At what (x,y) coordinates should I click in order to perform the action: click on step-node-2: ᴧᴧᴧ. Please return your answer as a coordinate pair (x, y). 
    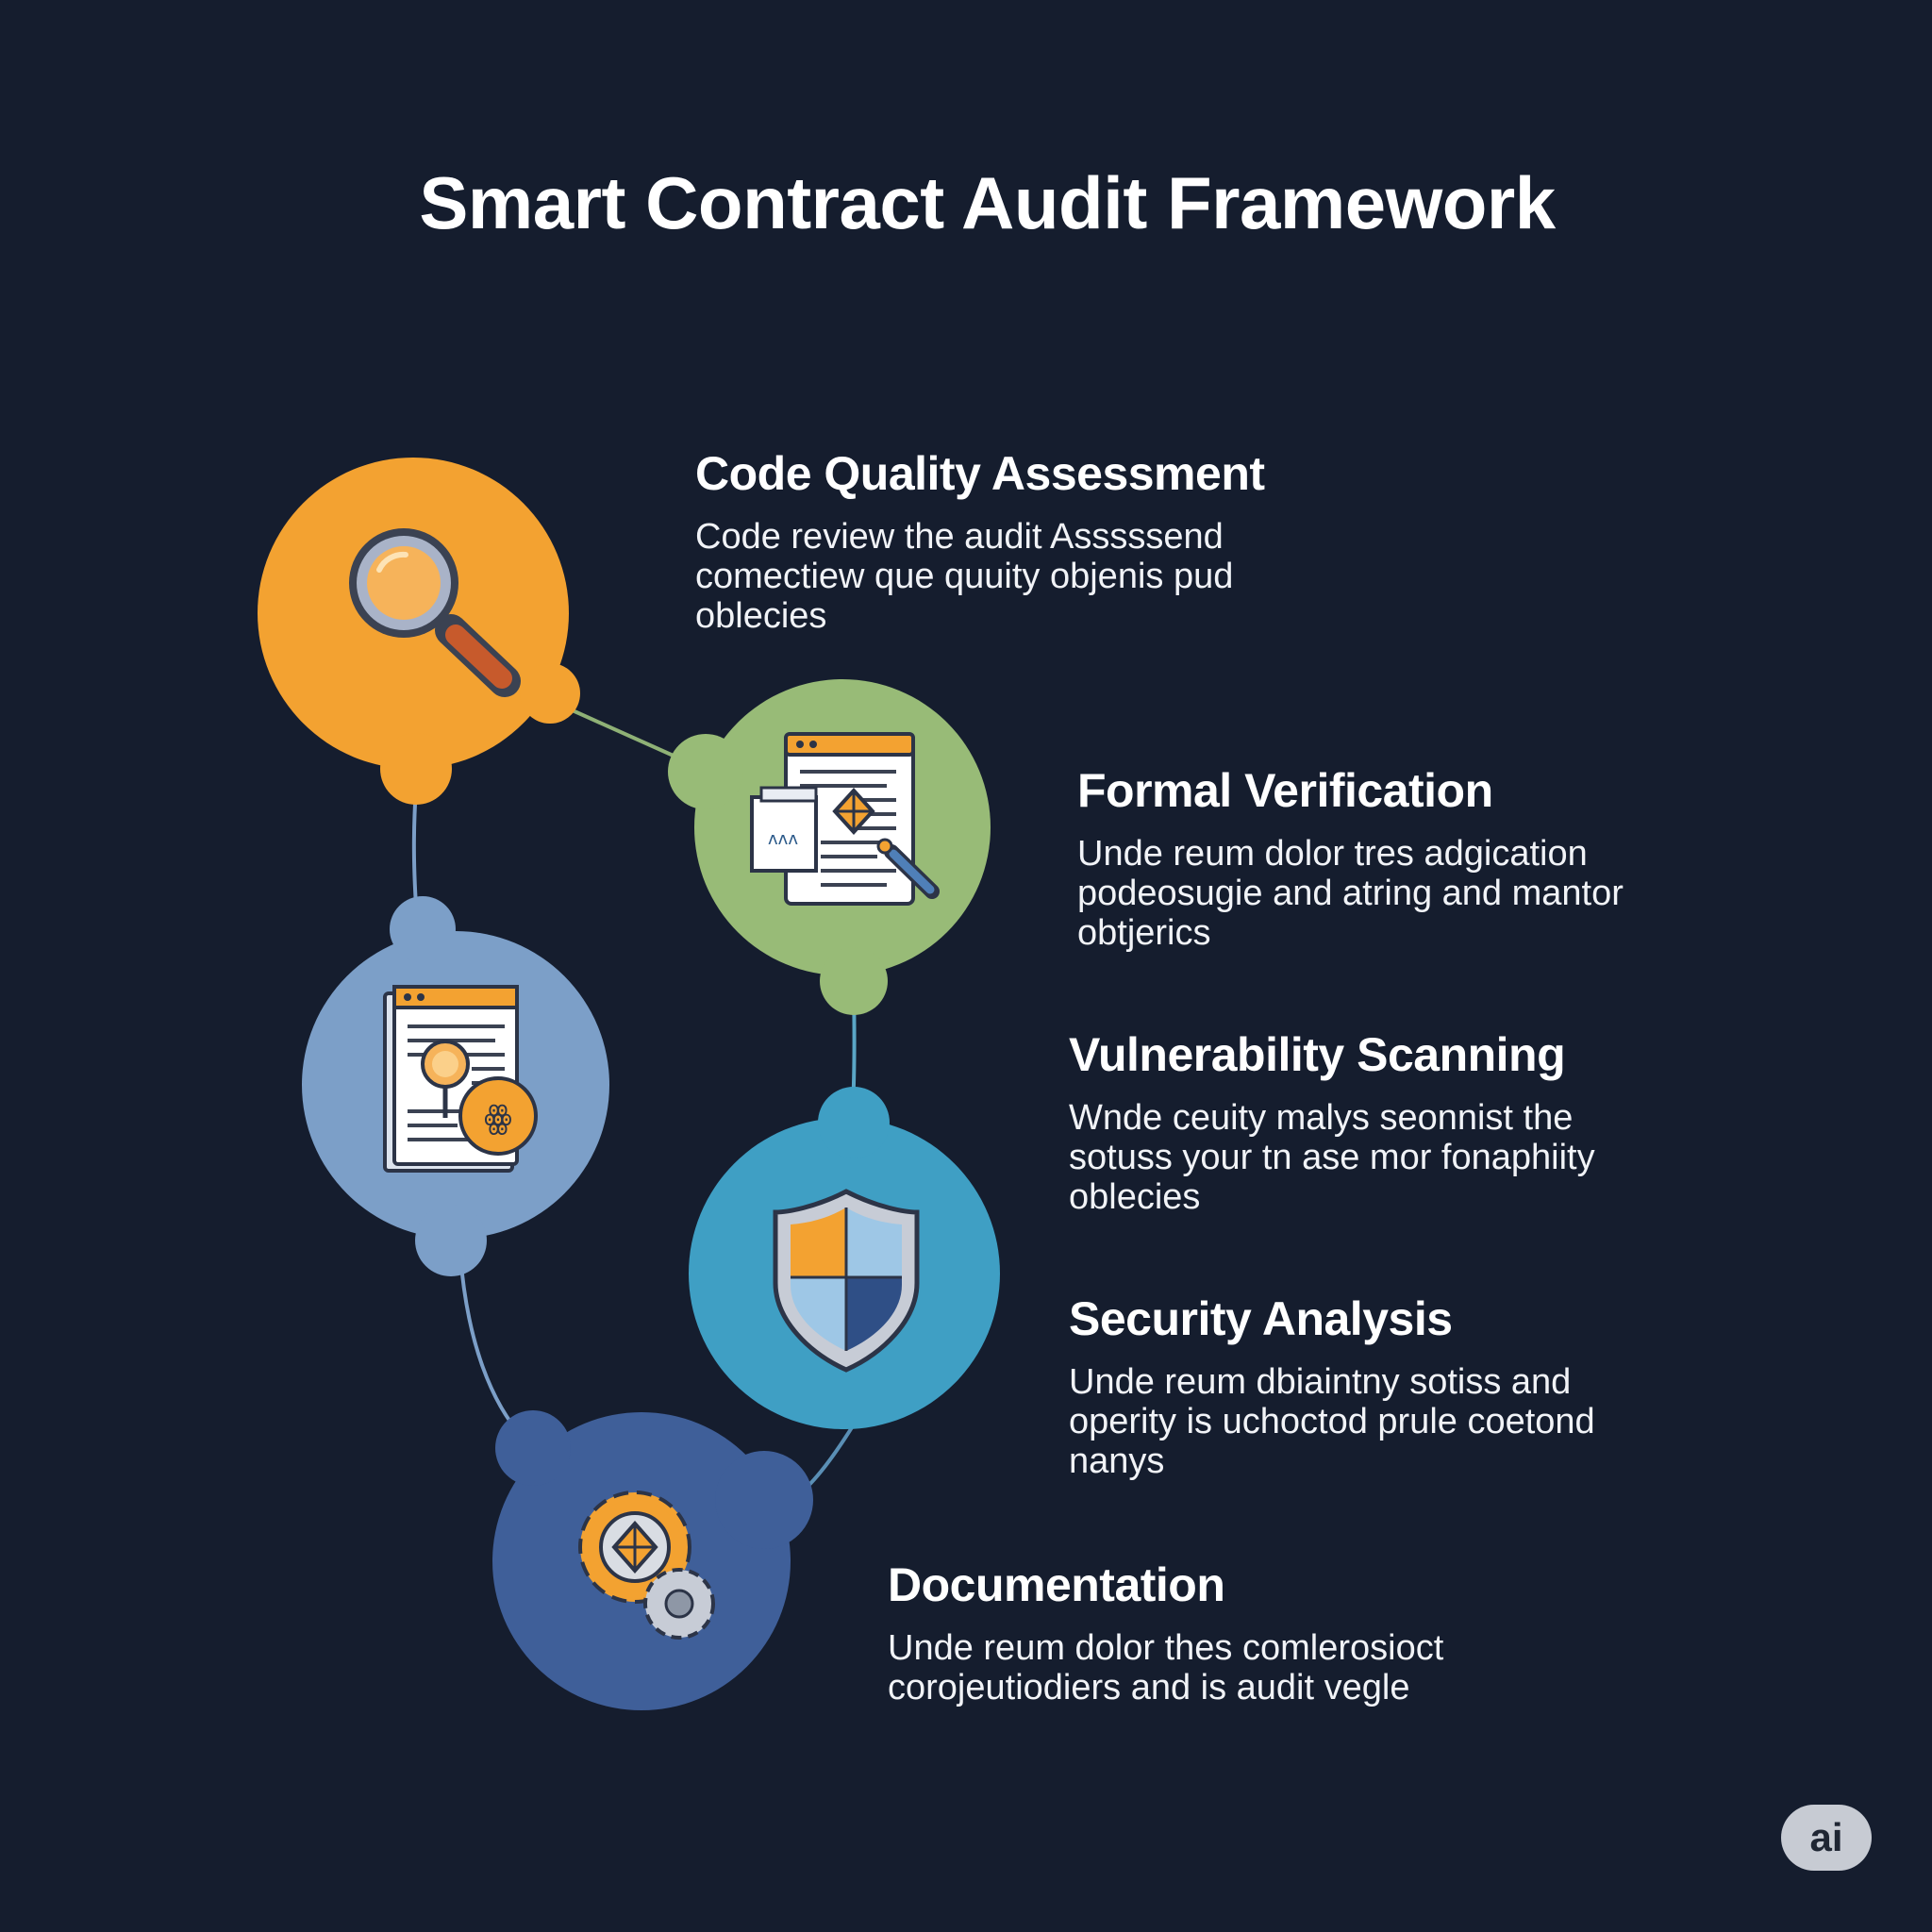
    Looking at the image, I should click on (829, 847).